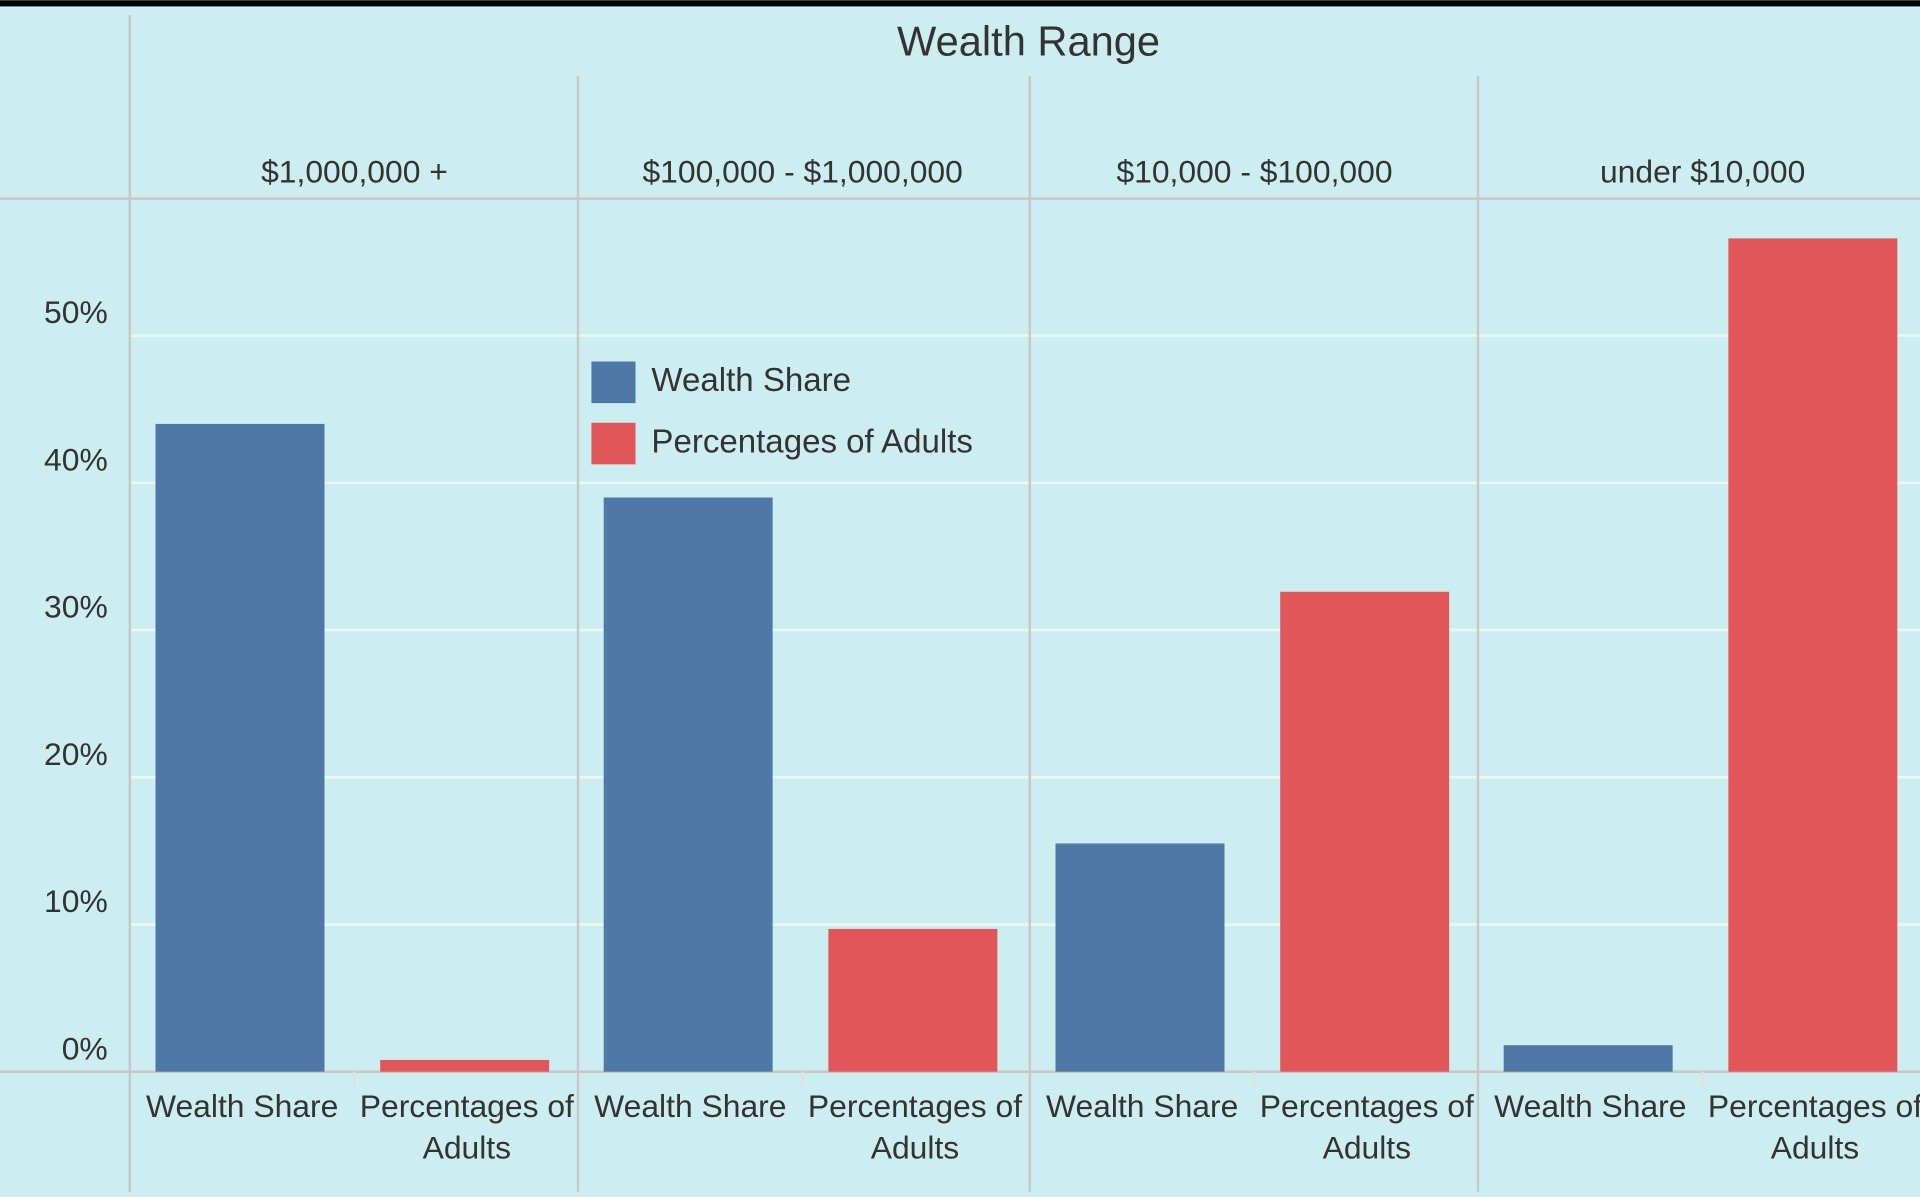  What do you see at coordinates (76, 754) in the screenshot?
I see `y-tick-label: 20%` at bounding box center [76, 754].